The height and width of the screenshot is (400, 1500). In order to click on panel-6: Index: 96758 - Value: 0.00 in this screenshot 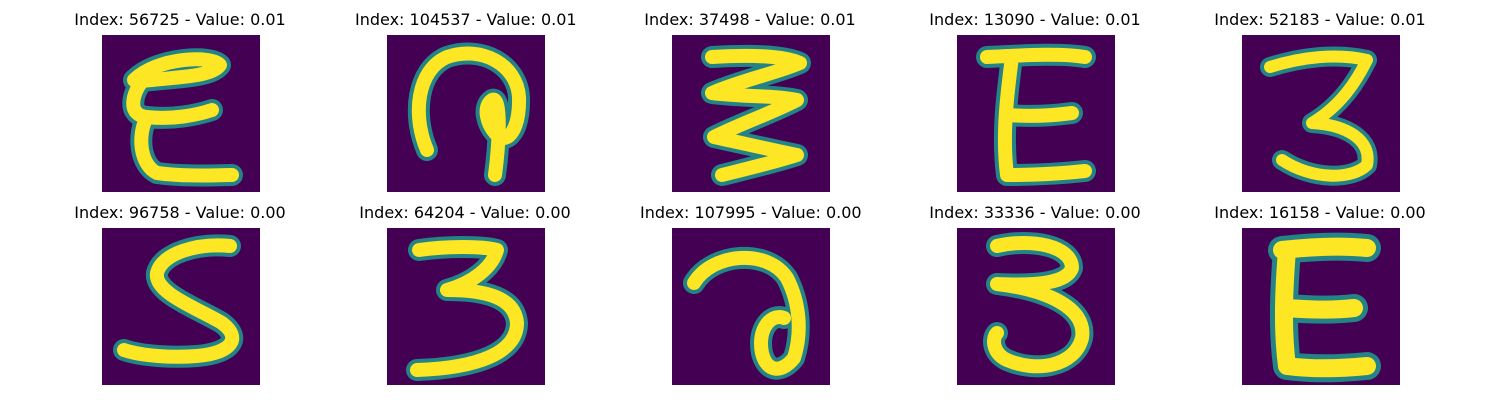, I will do `click(180, 293)`.